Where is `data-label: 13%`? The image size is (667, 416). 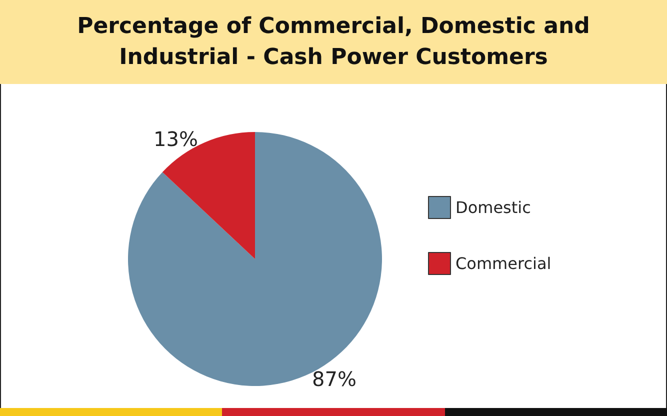
data-label: 13% is located at coordinates (176, 138).